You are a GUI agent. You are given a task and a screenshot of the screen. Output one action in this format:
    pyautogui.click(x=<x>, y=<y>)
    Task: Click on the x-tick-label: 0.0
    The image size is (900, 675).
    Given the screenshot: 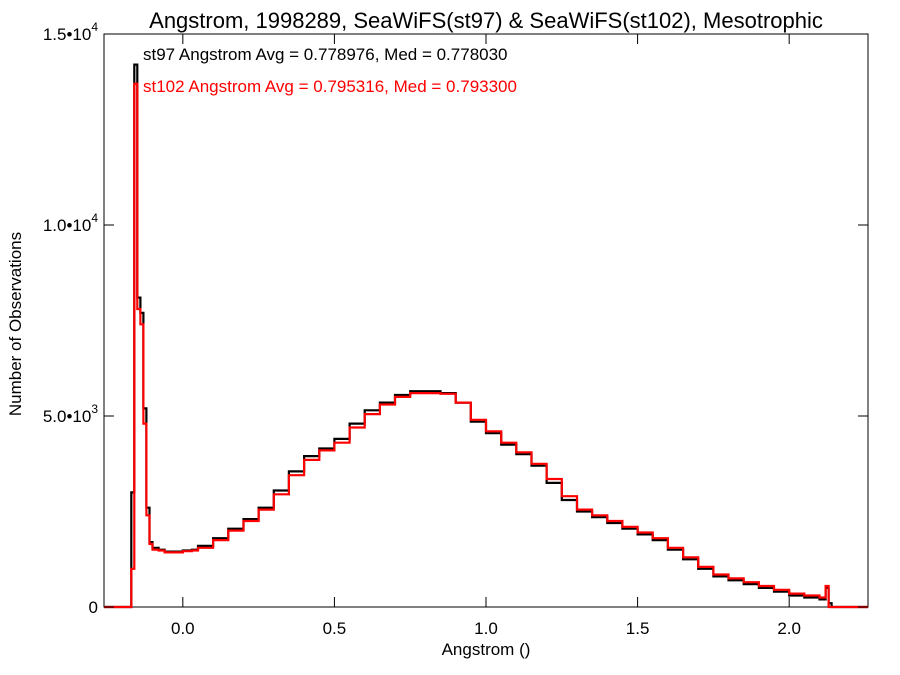 What is the action you would take?
    pyautogui.click(x=183, y=628)
    